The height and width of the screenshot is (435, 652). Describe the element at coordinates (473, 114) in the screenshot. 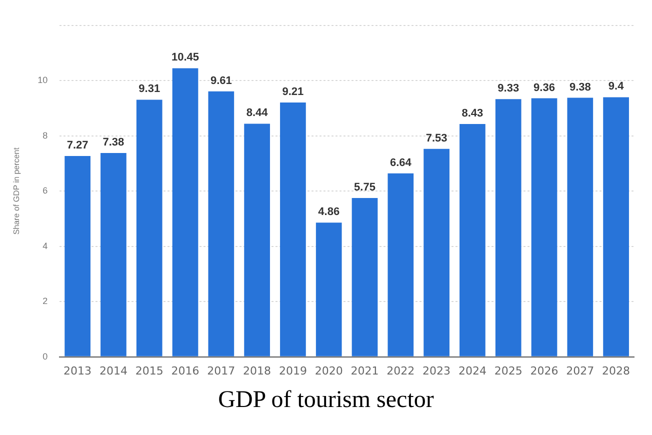

I see `data-label: 8.43` at that location.